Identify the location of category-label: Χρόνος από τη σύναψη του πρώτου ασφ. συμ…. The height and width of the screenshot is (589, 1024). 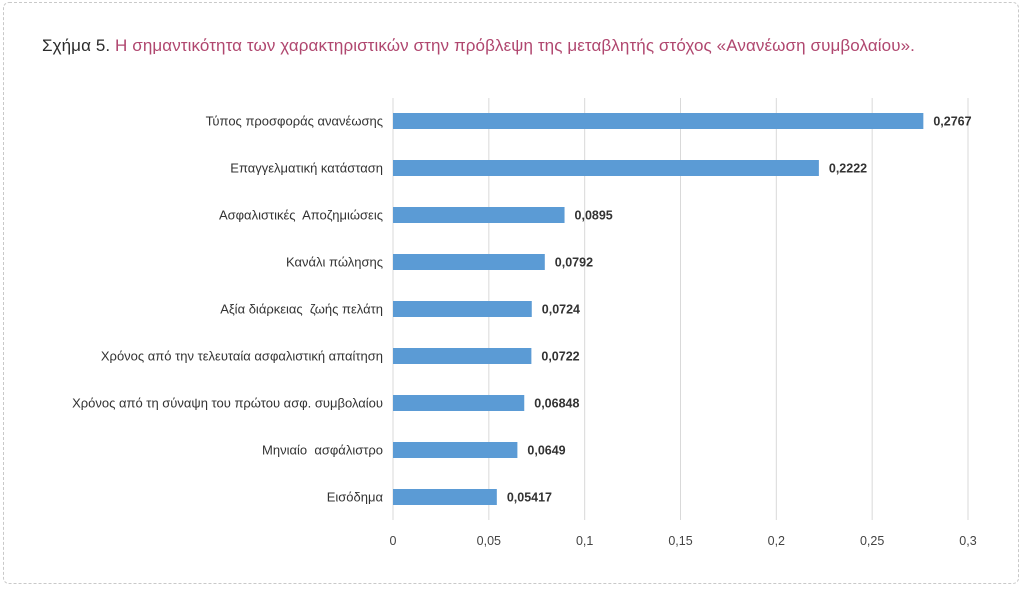
(227, 403).